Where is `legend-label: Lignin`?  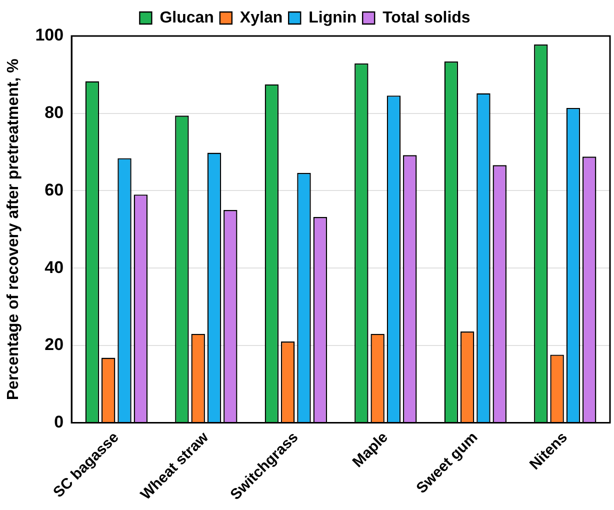
legend-label: Lignin is located at coordinates (332, 17).